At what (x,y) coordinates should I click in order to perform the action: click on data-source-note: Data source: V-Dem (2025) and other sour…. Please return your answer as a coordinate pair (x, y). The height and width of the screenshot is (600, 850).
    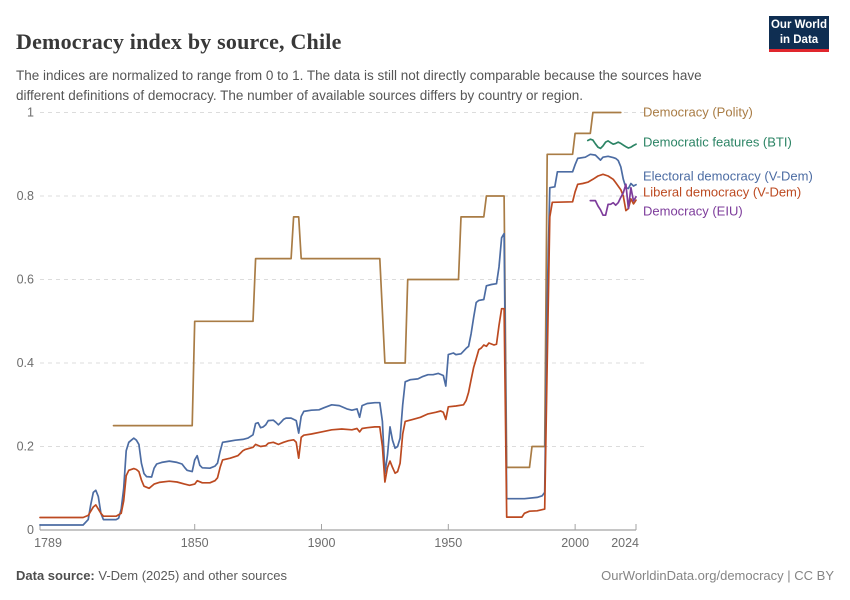
    Looking at the image, I should click on (151, 575).